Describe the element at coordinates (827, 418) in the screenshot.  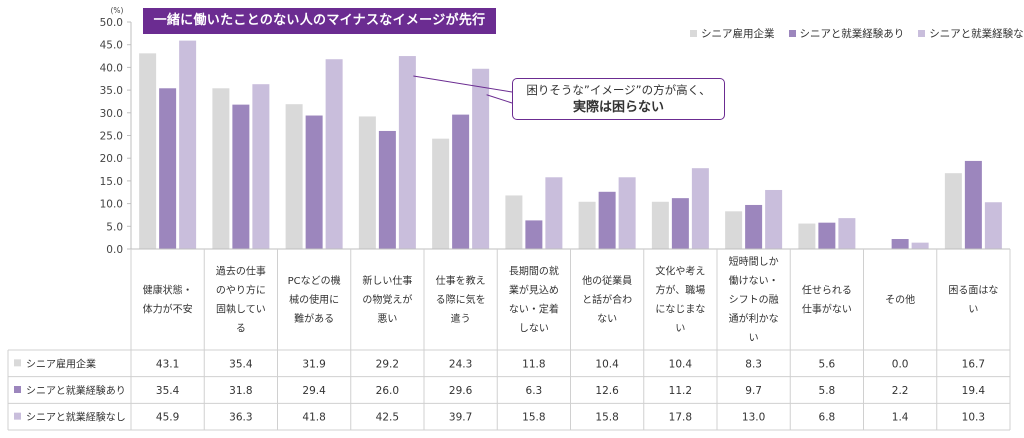
I see `table-cell-value: 6.8` at that location.